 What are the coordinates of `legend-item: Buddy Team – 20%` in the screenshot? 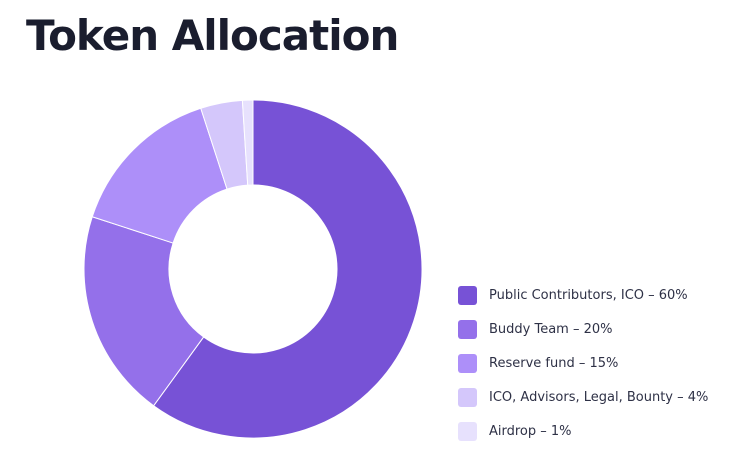 It's located at (583, 329).